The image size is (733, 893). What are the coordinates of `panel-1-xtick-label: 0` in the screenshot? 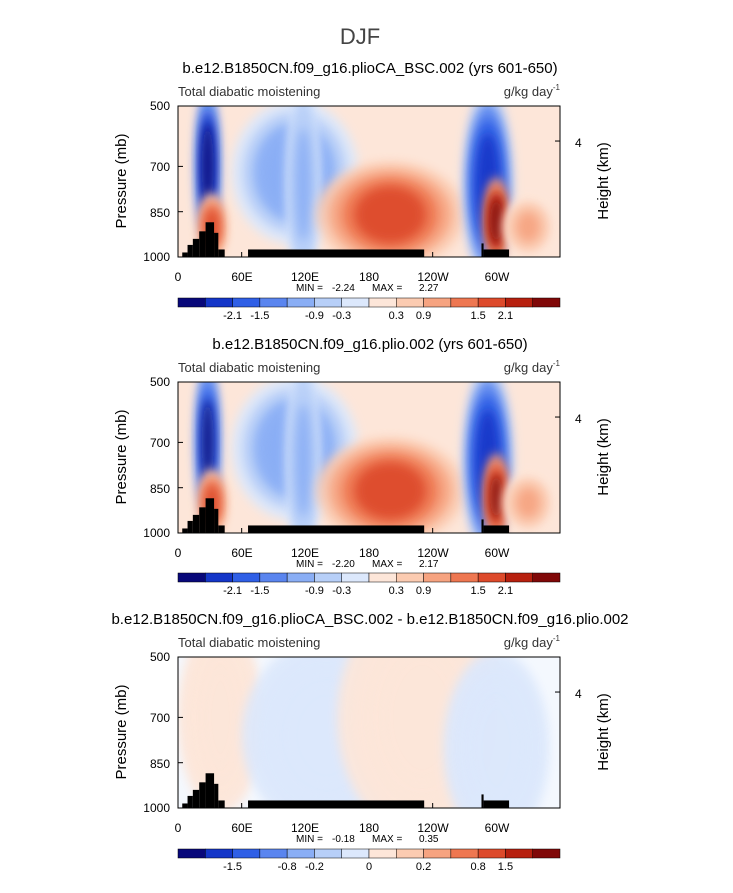 It's located at (178, 277).